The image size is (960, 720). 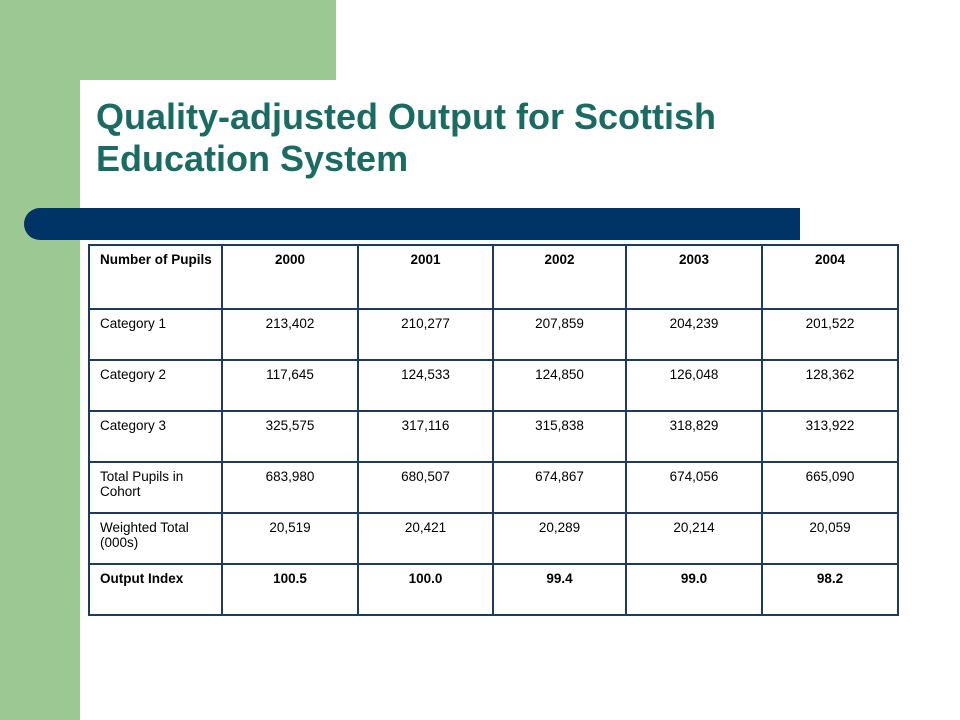 I want to click on table-cell: 683,980, so click(x=290, y=487).